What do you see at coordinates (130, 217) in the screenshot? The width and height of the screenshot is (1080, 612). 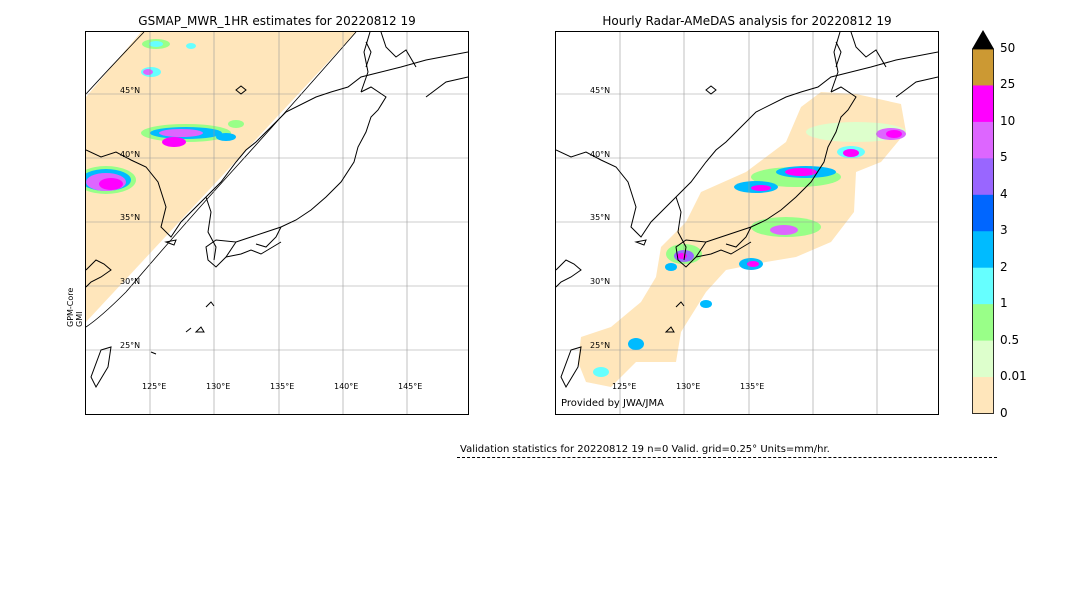 I see `left-lat-label: 35°N` at bounding box center [130, 217].